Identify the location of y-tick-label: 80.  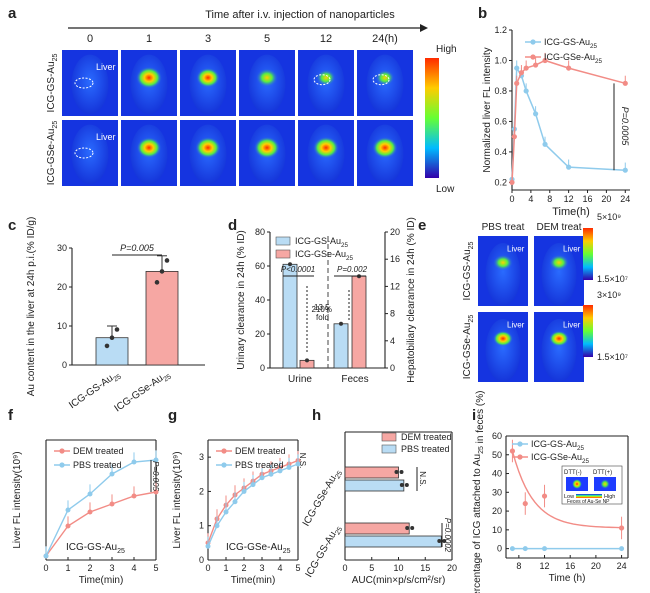
(260, 232).